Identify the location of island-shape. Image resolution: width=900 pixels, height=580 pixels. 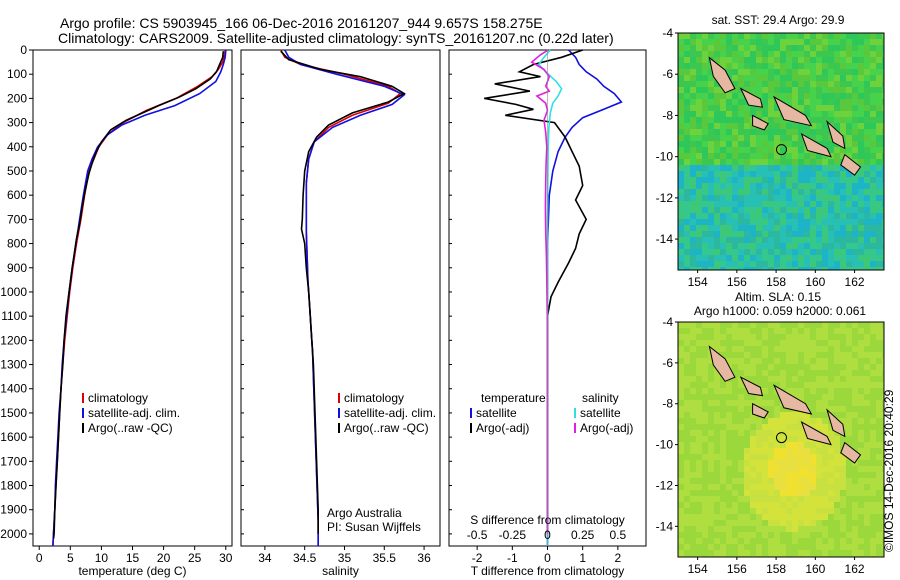
(793, 111).